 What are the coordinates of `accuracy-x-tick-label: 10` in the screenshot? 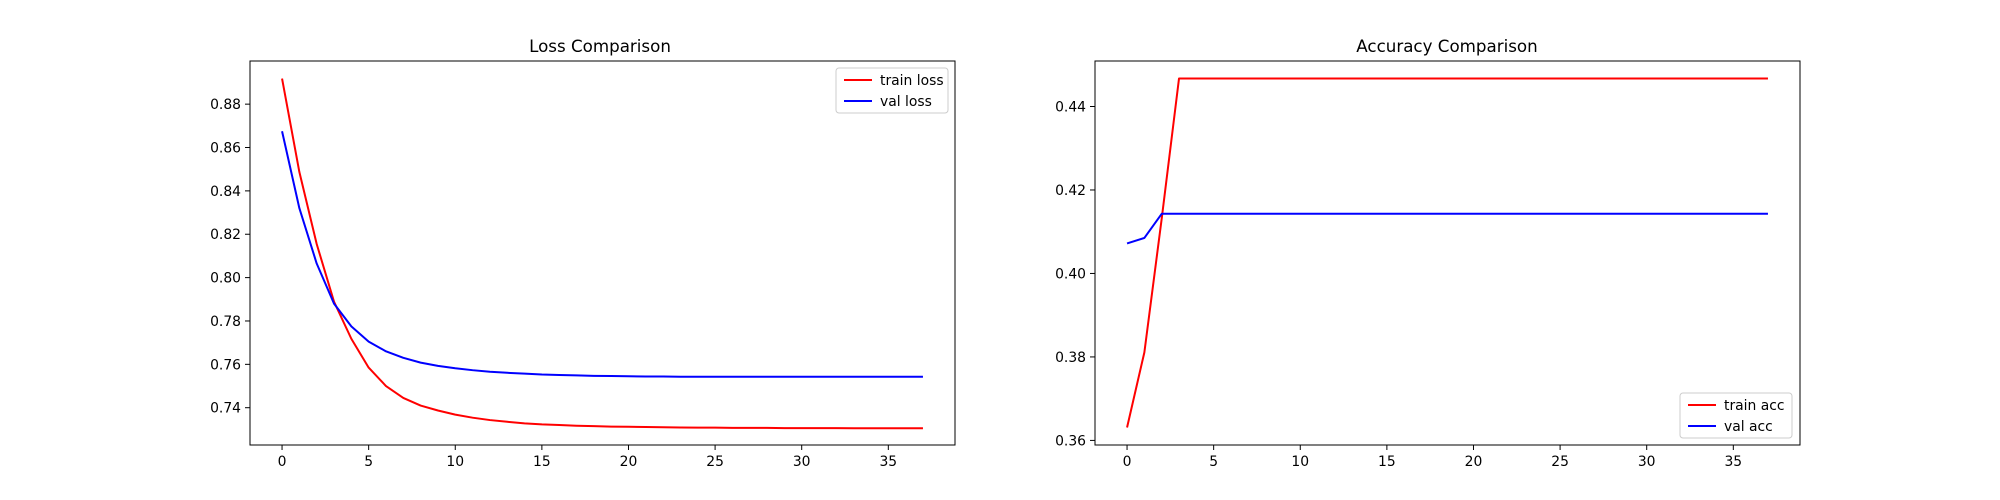 It's located at (1300, 462).